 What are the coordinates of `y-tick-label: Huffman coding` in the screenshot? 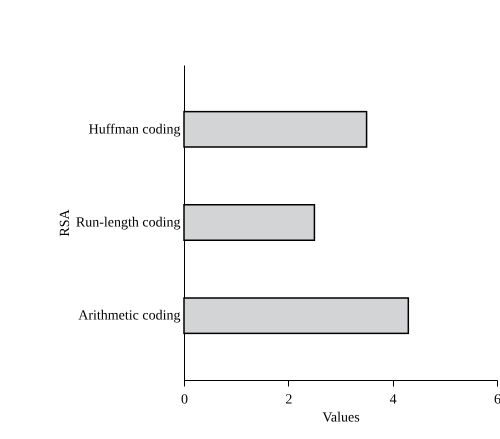 It's located at (134, 130).